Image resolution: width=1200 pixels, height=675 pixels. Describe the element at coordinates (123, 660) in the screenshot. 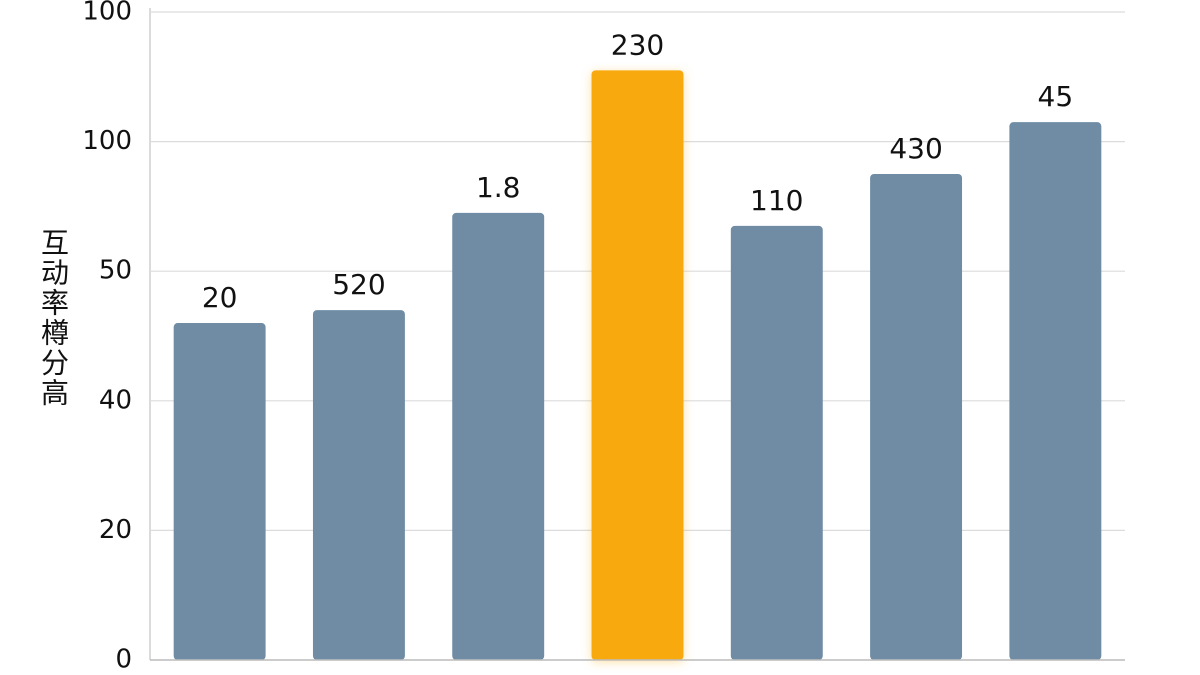

I see `y-tick-label: 0` at that location.